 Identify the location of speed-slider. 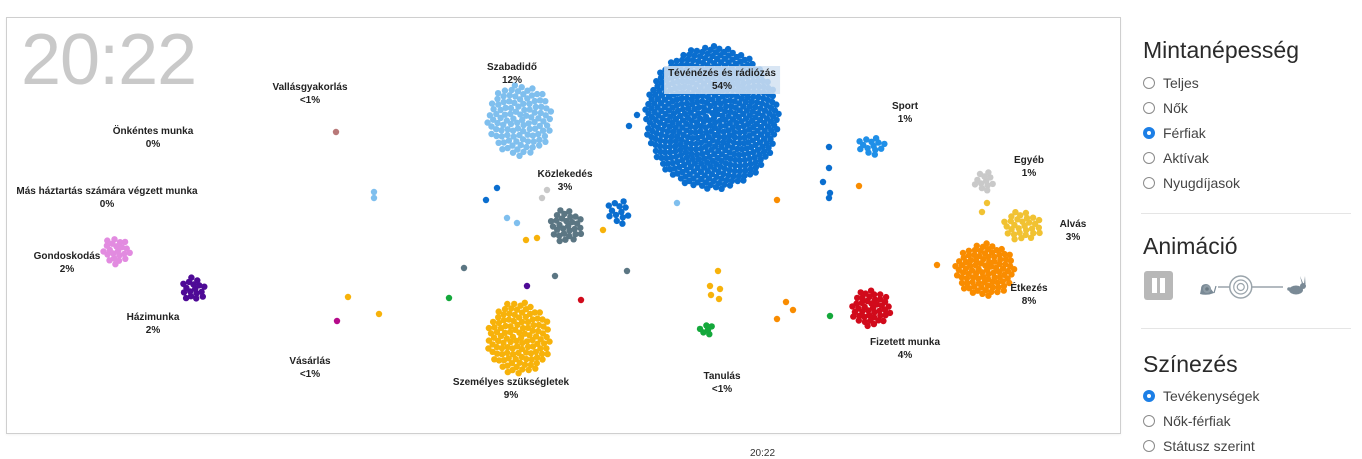
(1254, 287).